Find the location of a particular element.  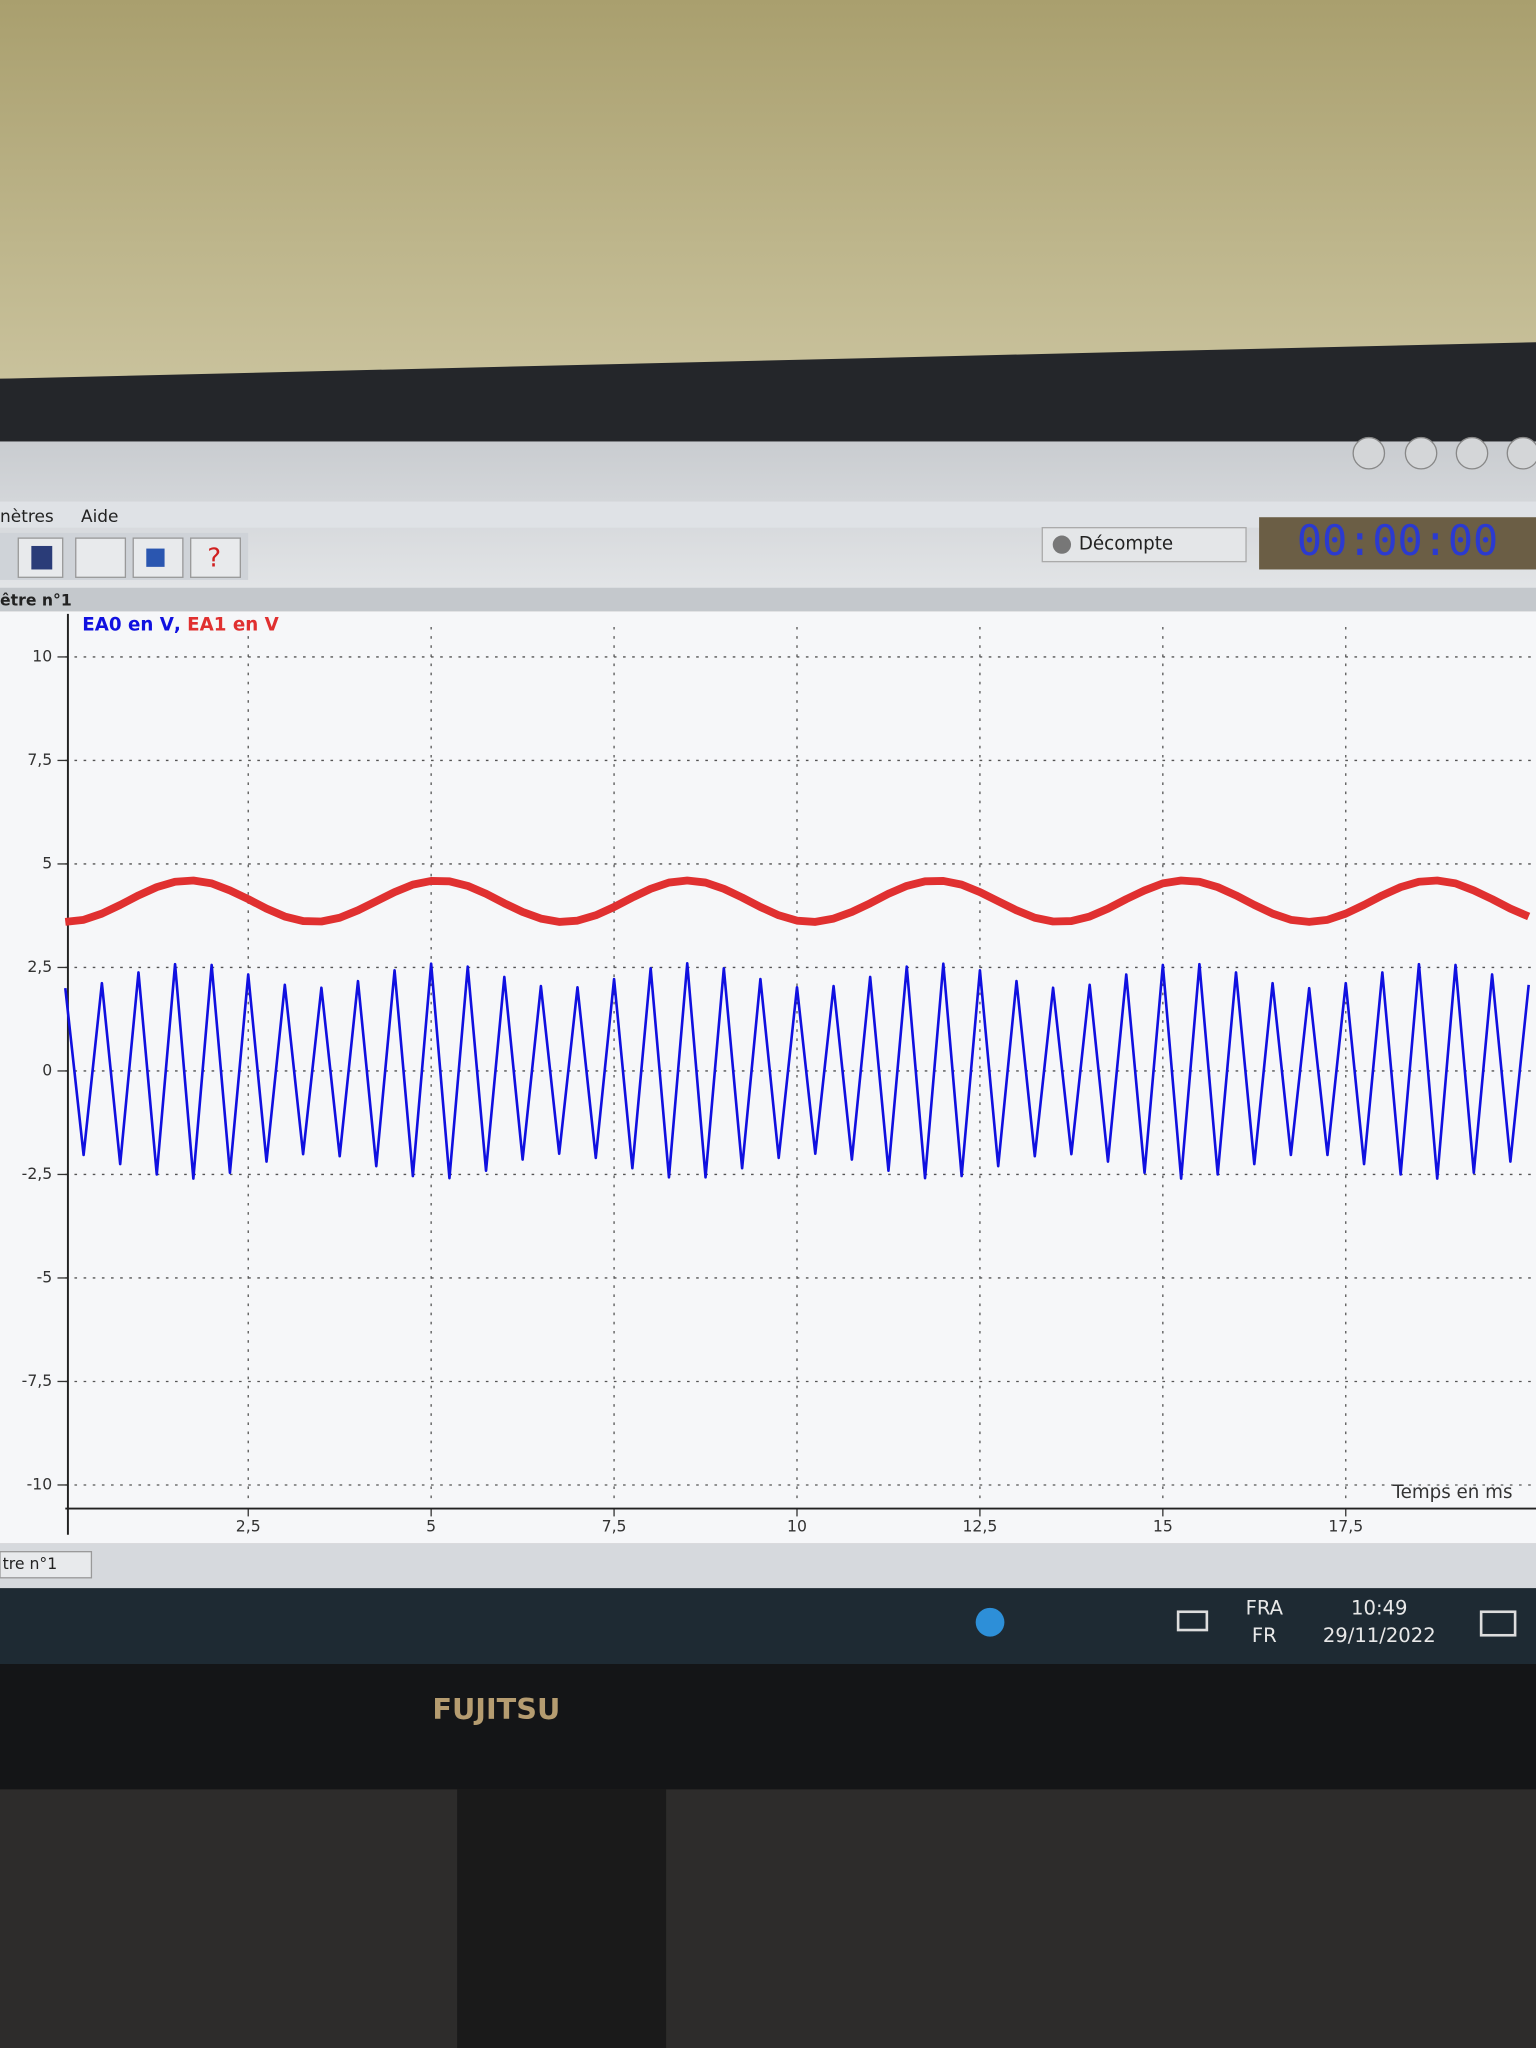

y-tick-label: -10 is located at coordinates (40, 1483).